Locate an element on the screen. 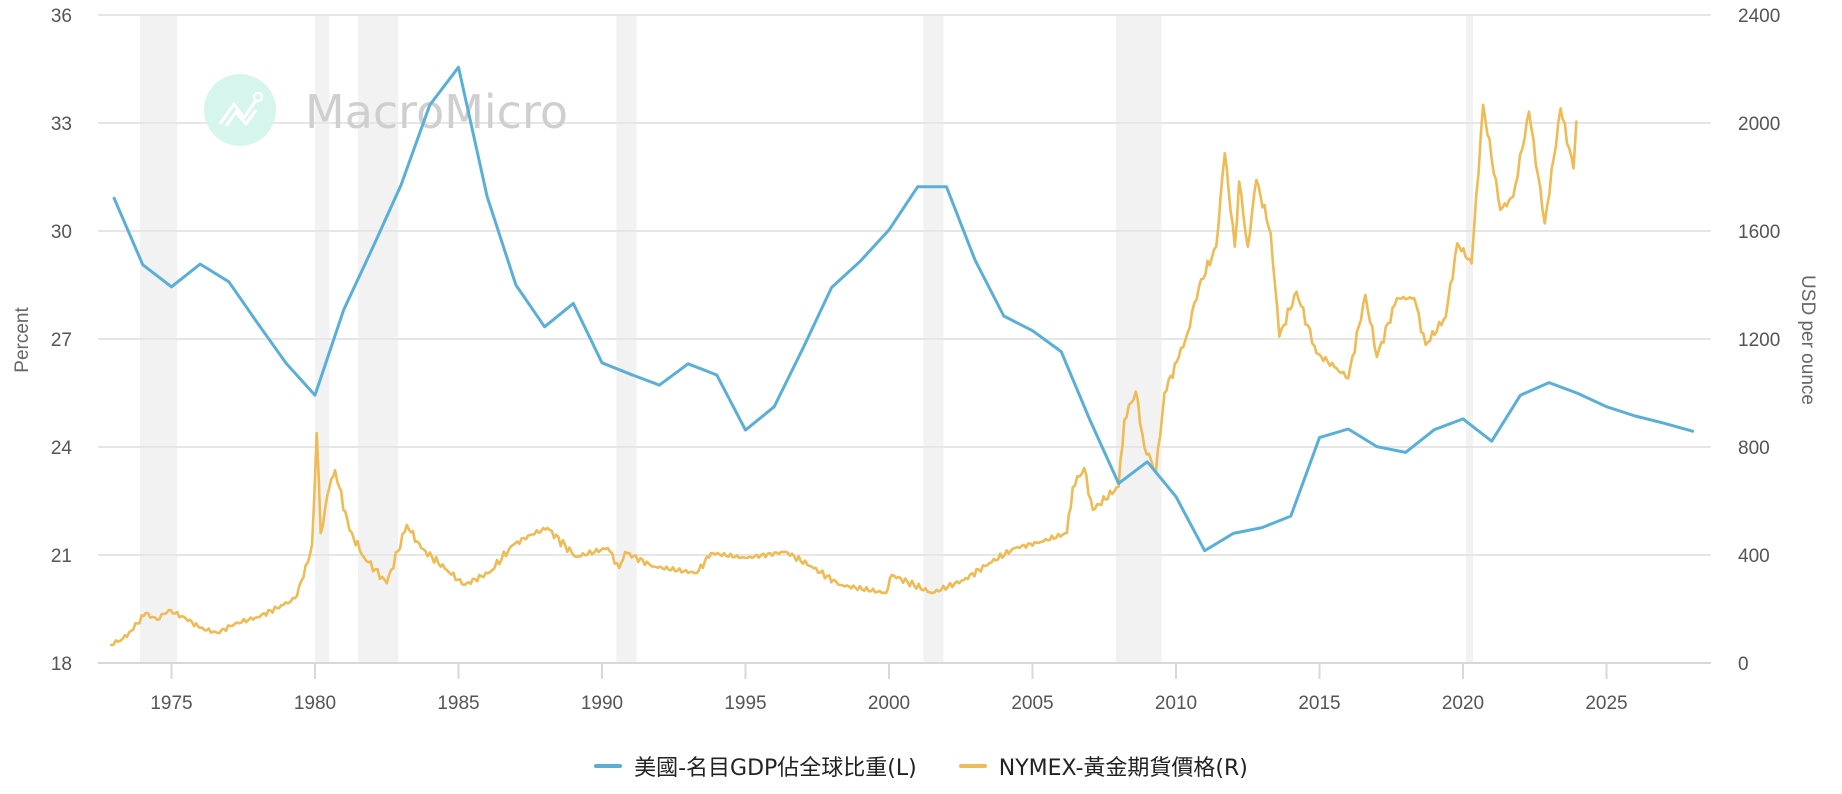 The width and height of the screenshot is (1842, 794). x-tick-label: 1980 is located at coordinates (315, 703).